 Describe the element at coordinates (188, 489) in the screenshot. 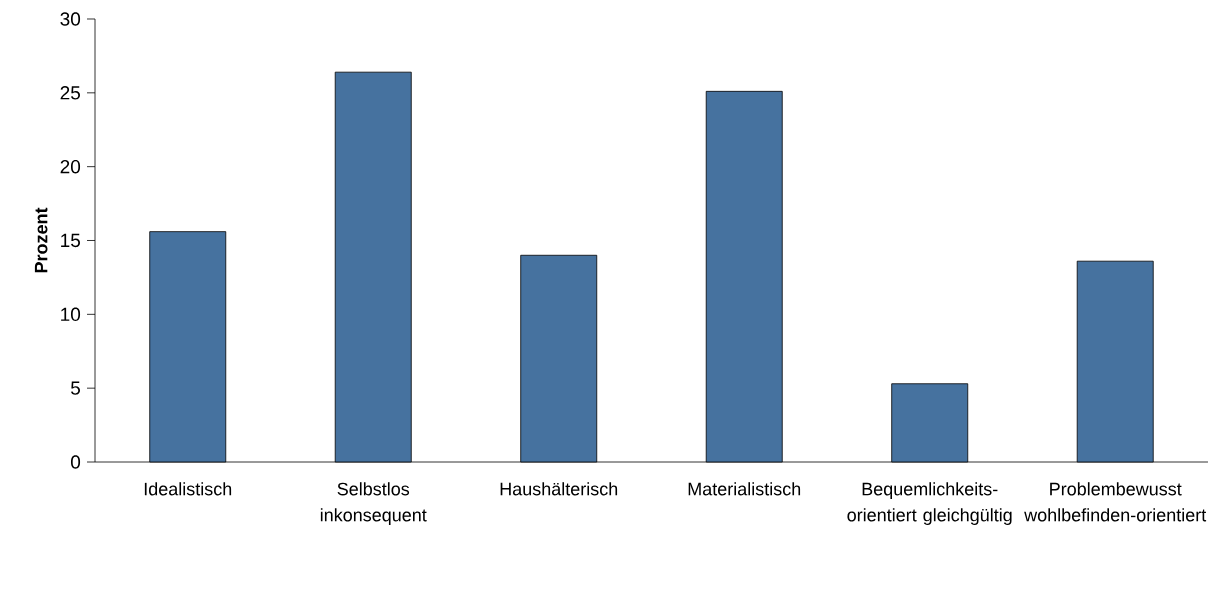

I see `x-tick-label: Idealistisch` at that location.